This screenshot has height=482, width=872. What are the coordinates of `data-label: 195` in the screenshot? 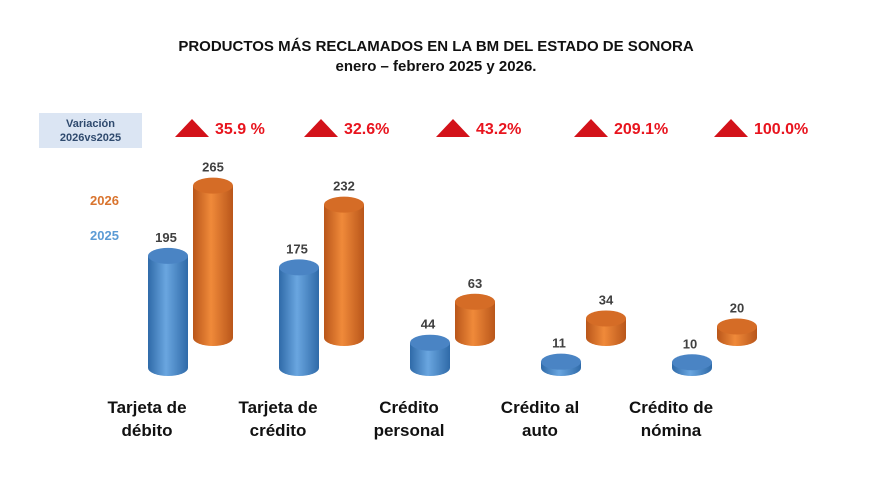 It's located at (166, 237).